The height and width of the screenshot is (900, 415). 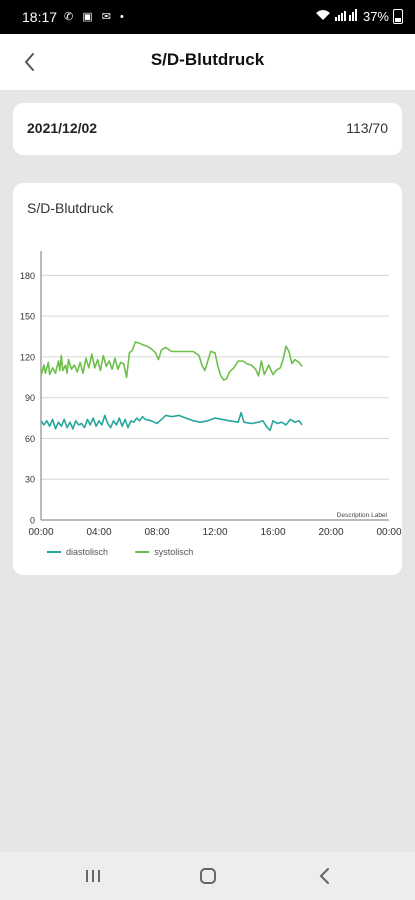 I want to click on status-right: 37%, so click(x=359, y=16).